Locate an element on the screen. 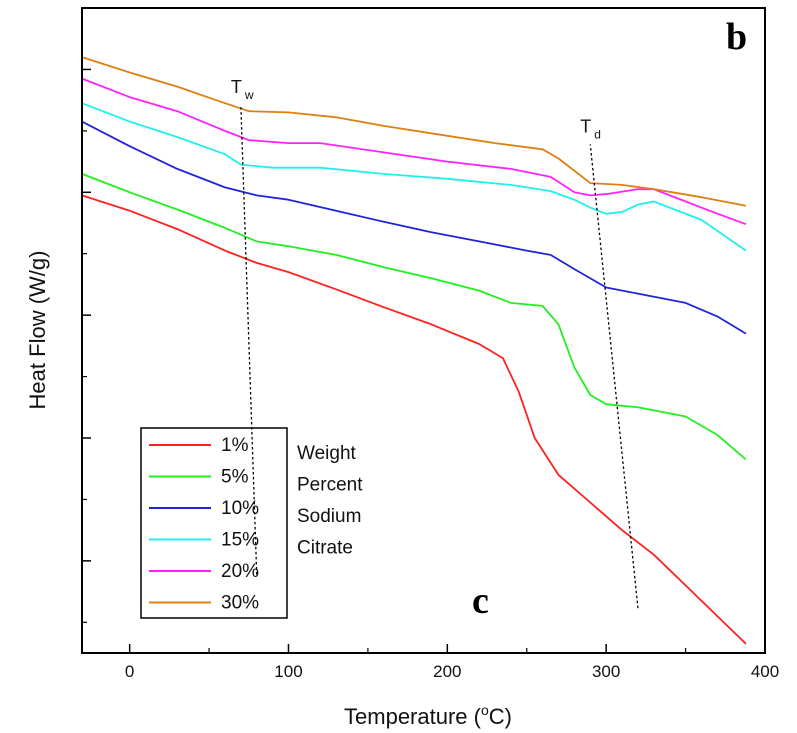 The image size is (797, 733). x-tick-label: 400 is located at coordinates (765, 671).